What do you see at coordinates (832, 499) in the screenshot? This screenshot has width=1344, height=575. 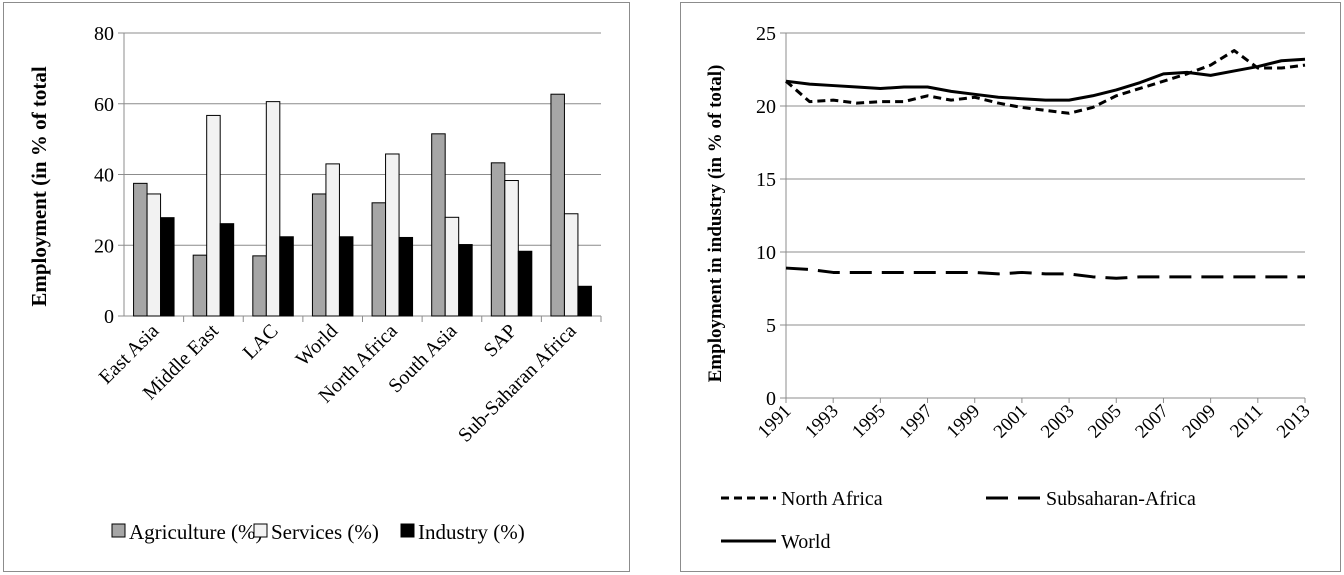 I see `legend-label: North Africa` at bounding box center [832, 499].